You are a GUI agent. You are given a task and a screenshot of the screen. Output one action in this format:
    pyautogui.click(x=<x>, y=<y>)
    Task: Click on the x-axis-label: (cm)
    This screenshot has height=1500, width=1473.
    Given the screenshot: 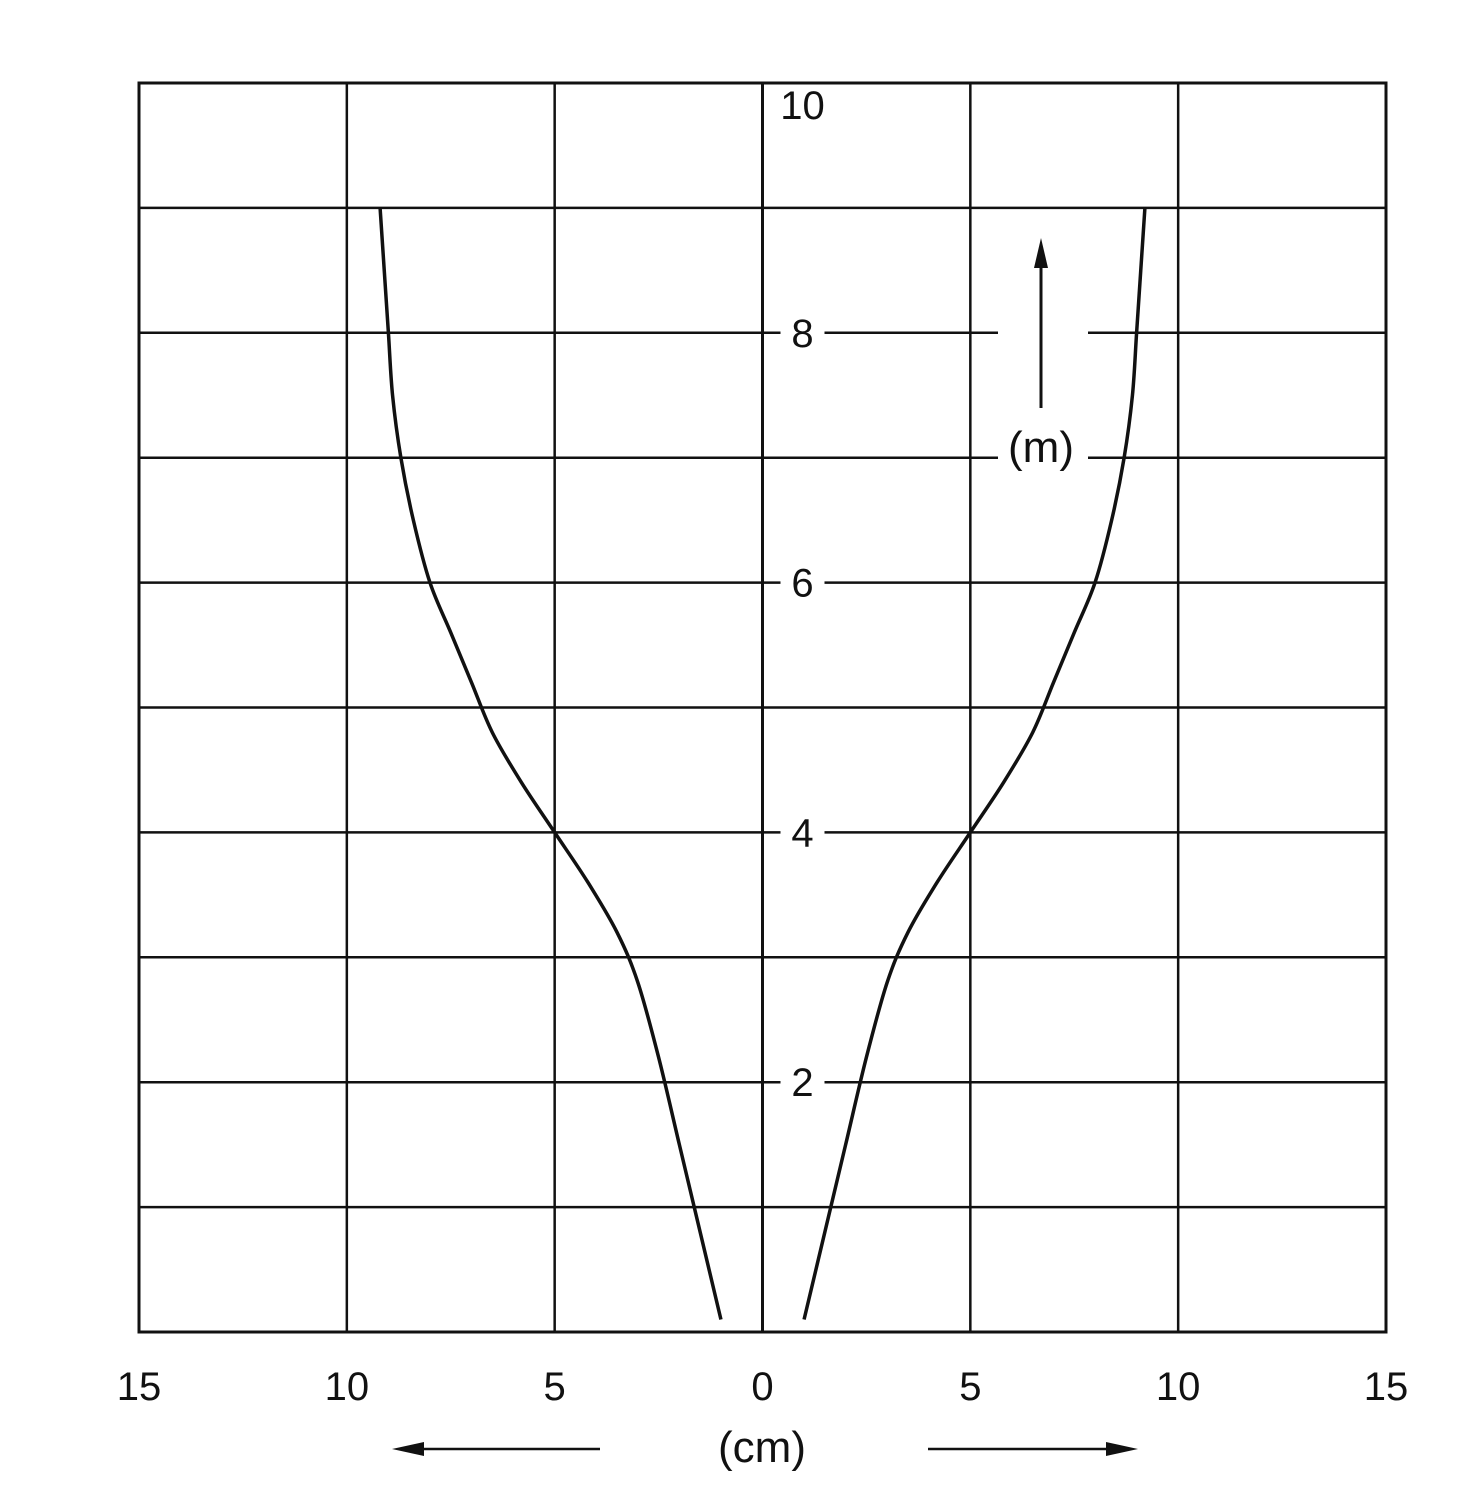 What is the action you would take?
    pyautogui.click(x=762, y=1447)
    